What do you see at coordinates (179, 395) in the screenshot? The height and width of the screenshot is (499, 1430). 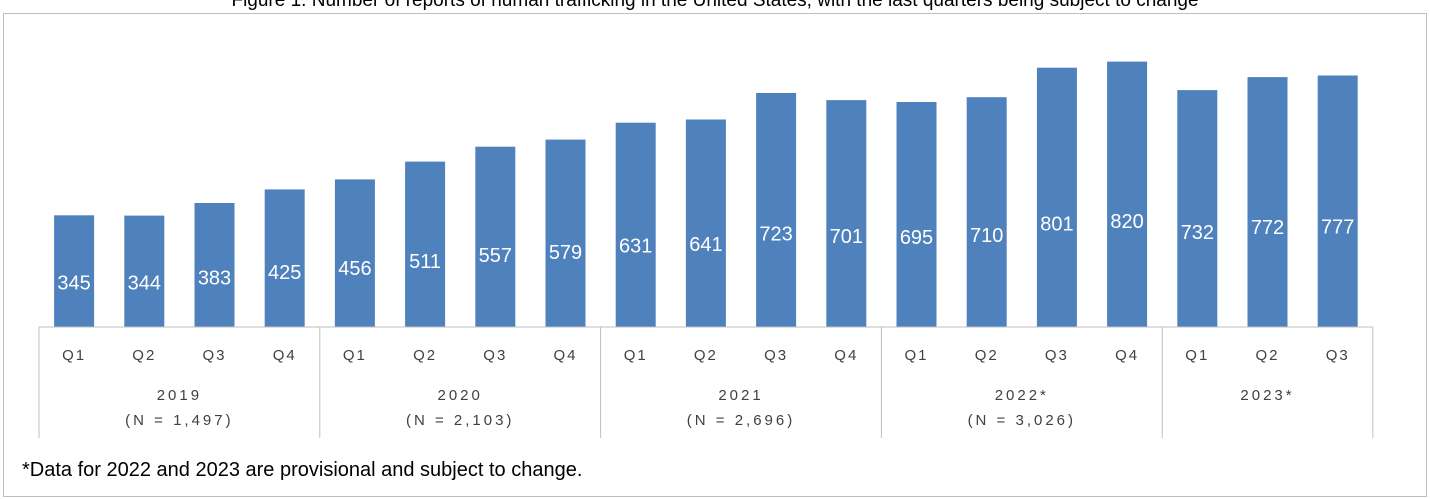 I see `year-group-label: 2019` at bounding box center [179, 395].